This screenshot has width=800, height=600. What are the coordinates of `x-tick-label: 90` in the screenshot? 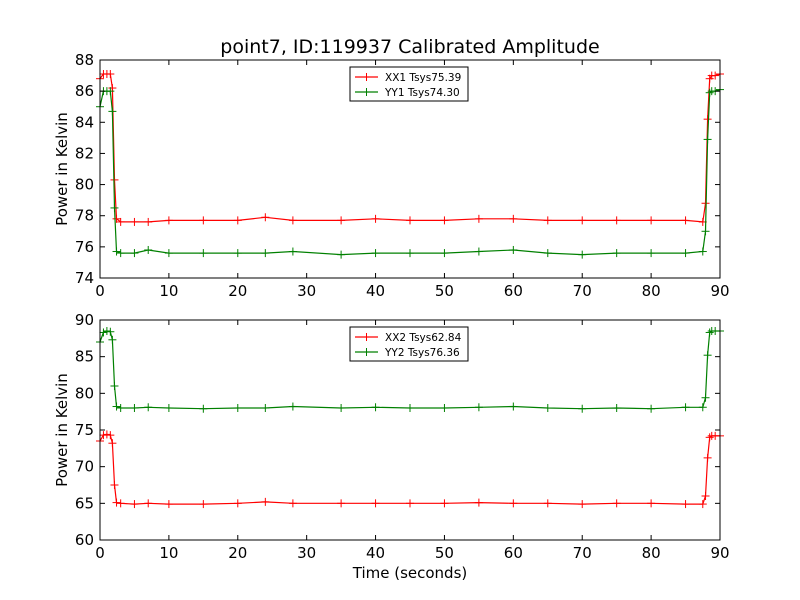 It's located at (719, 553).